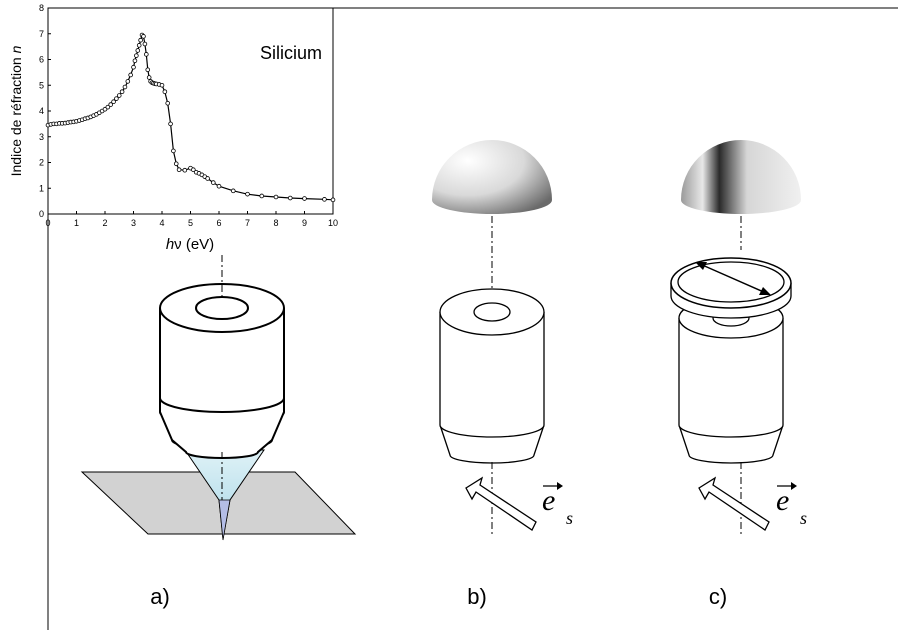 This screenshot has height=630, width=898. Describe the element at coordinates (16, 110) in the screenshot. I see `y-axis-label: Indice de réfraction n` at that location.